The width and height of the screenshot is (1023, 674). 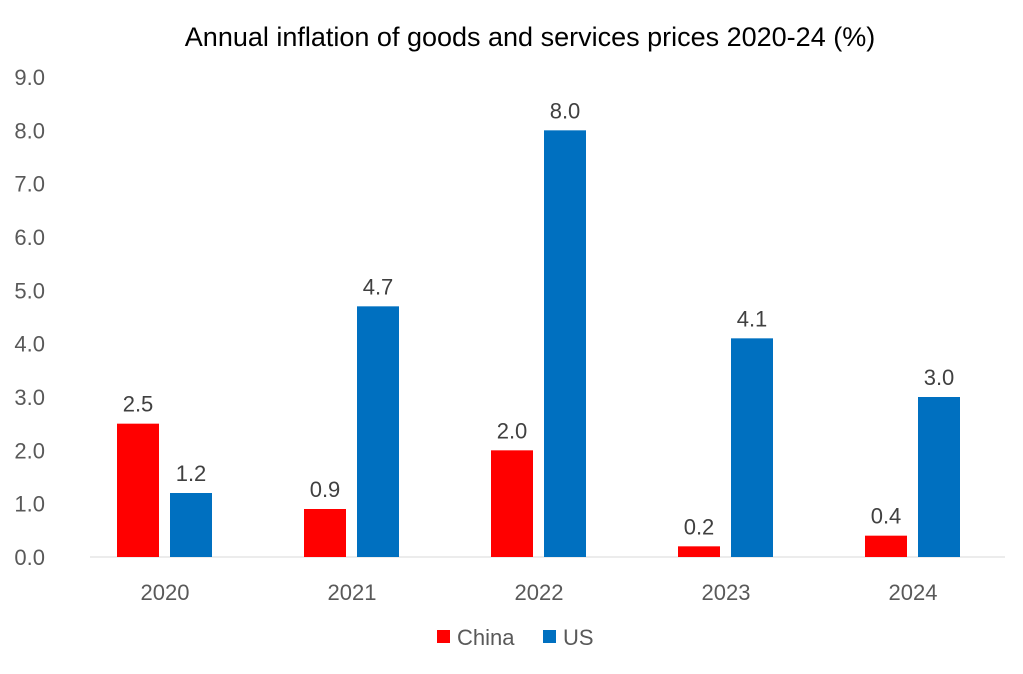 What do you see at coordinates (726, 592) in the screenshot?
I see `x-tick-label: 2023` at bounding box center [726, 592].